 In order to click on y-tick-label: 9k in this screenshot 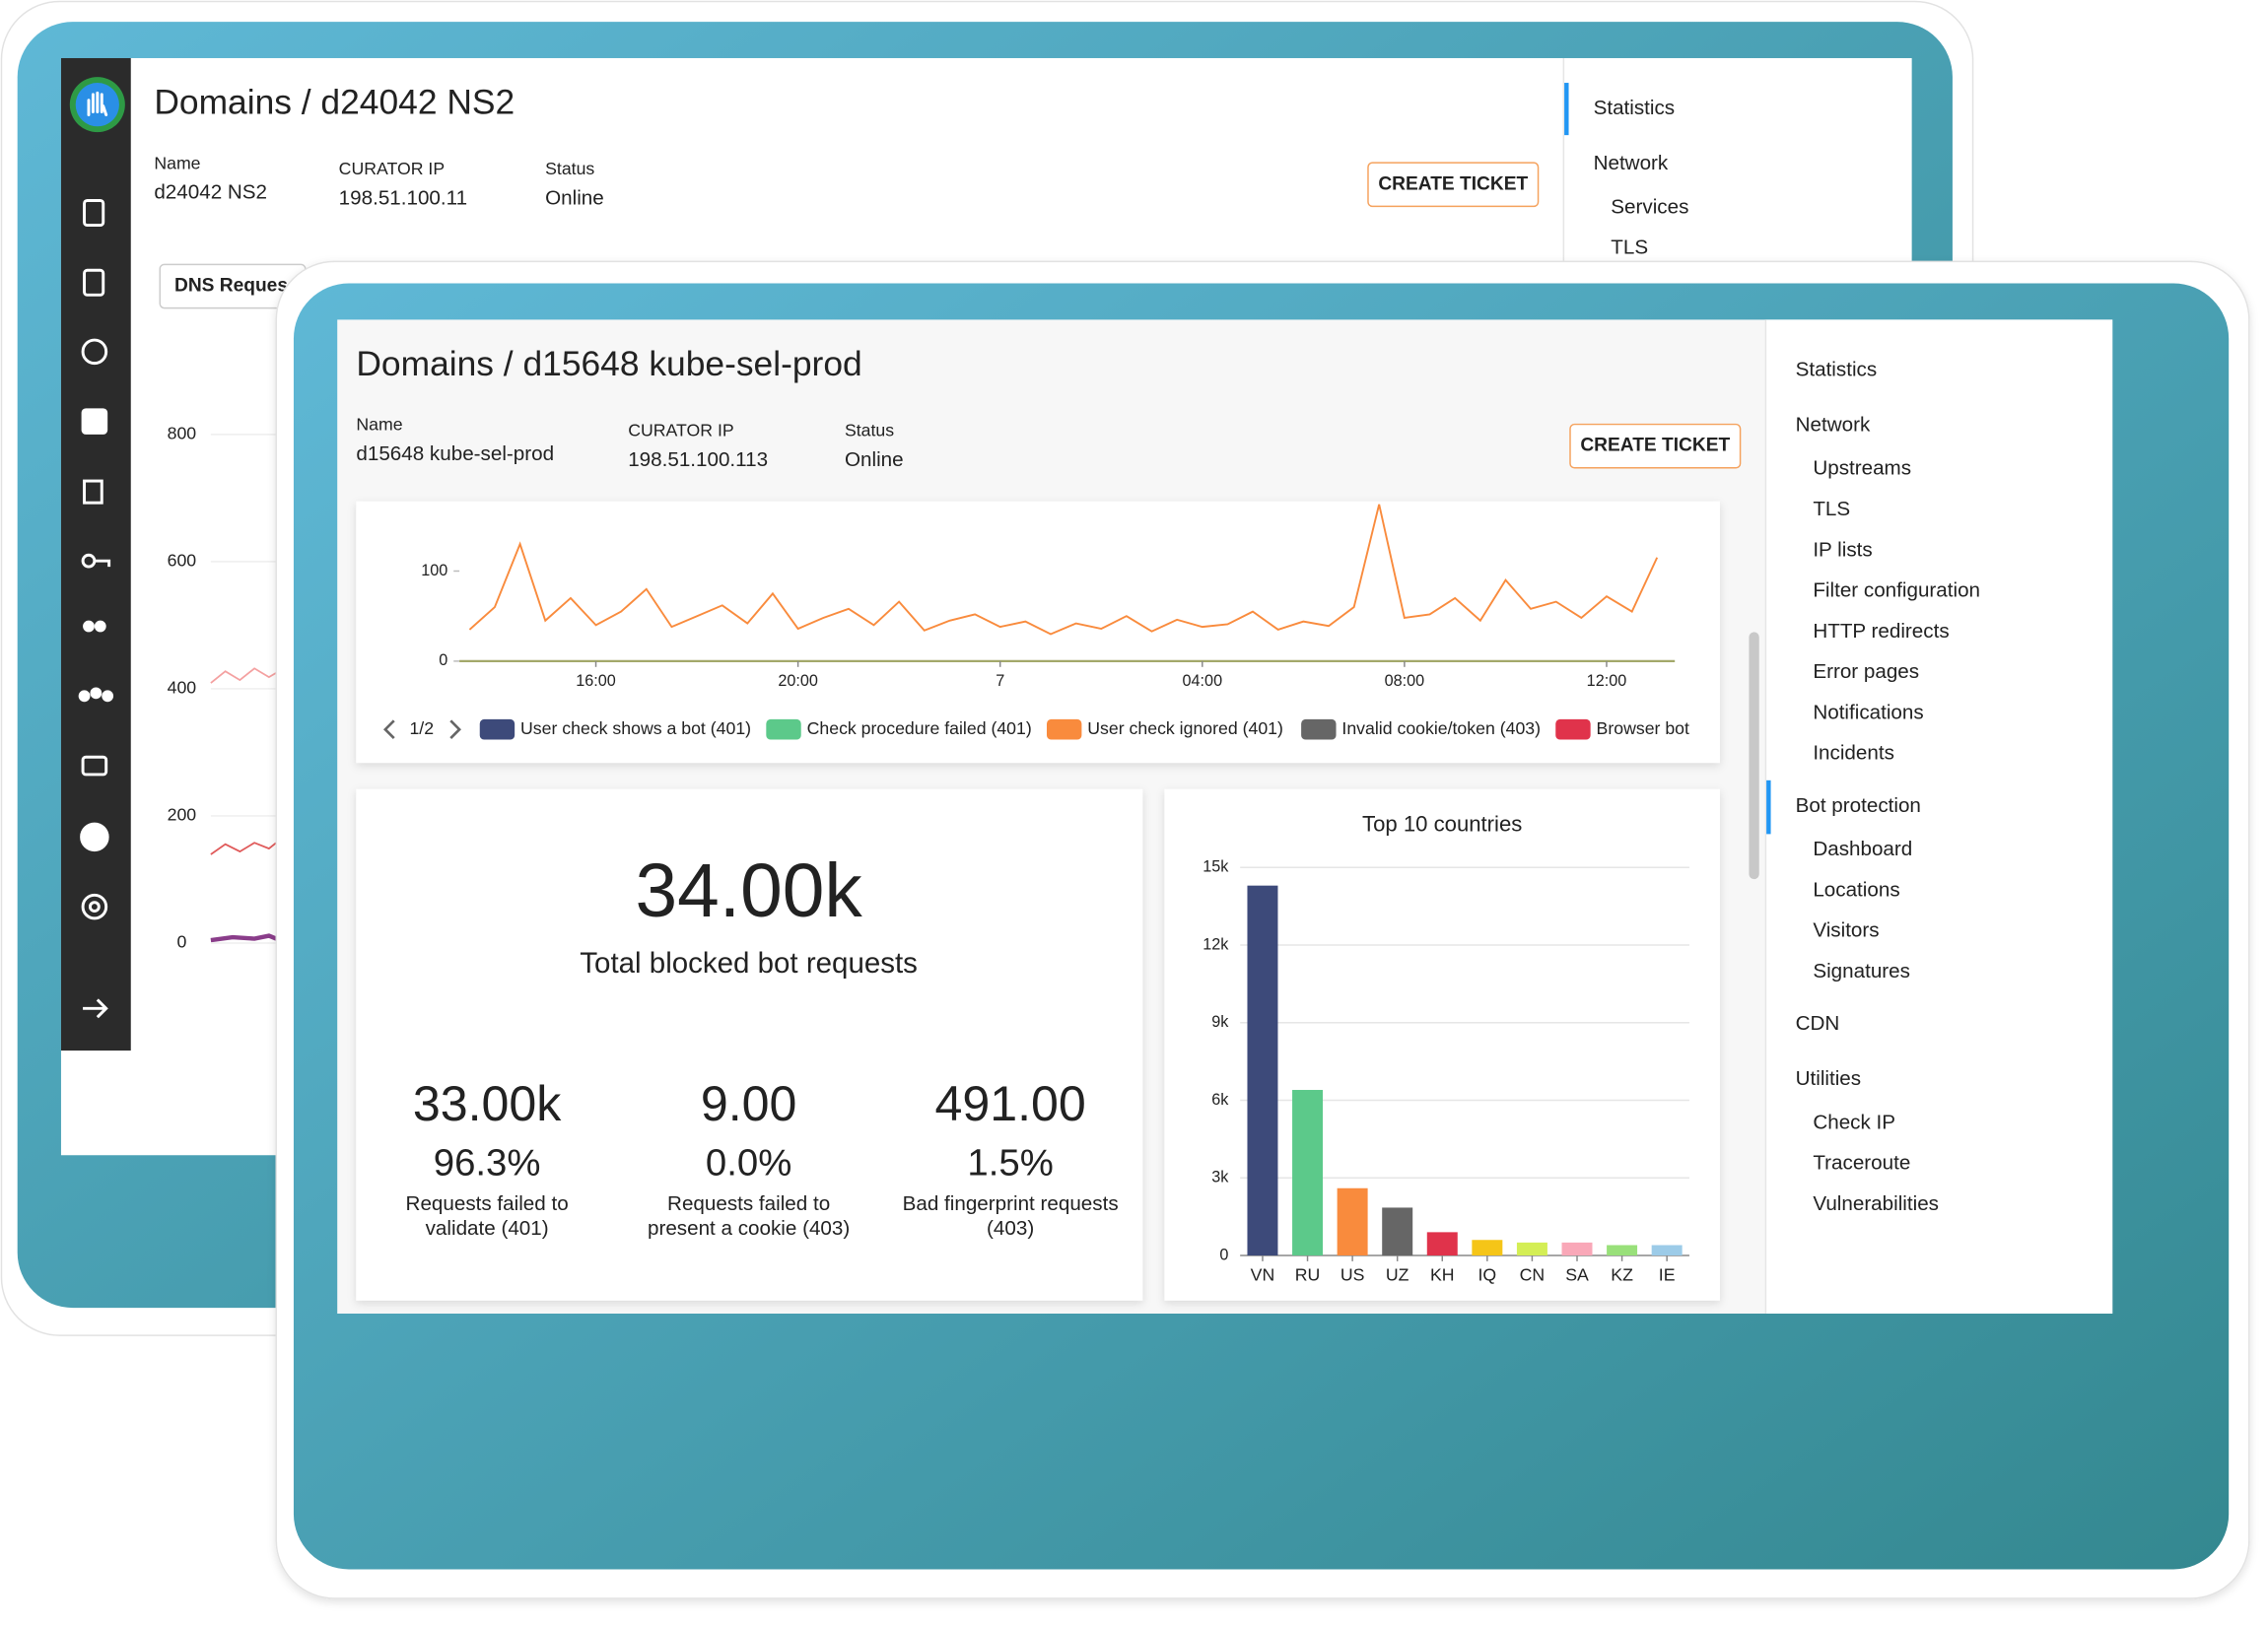, I will do `click(1220, 1022)`.